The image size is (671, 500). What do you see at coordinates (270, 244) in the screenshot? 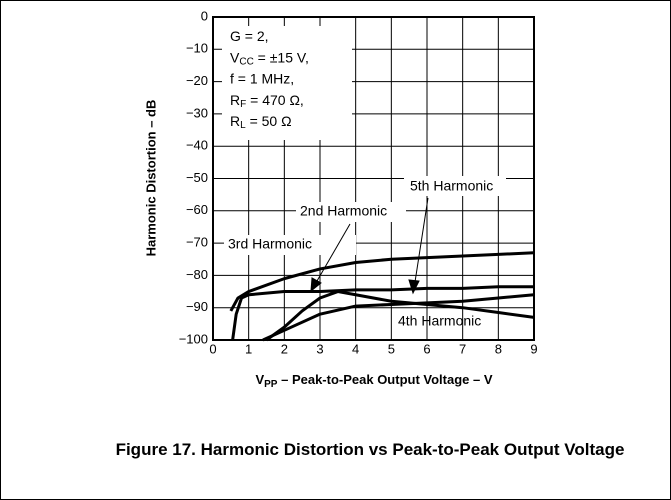
I see `series-label: 3rd Harmonic` at bounding box center [270, 244].